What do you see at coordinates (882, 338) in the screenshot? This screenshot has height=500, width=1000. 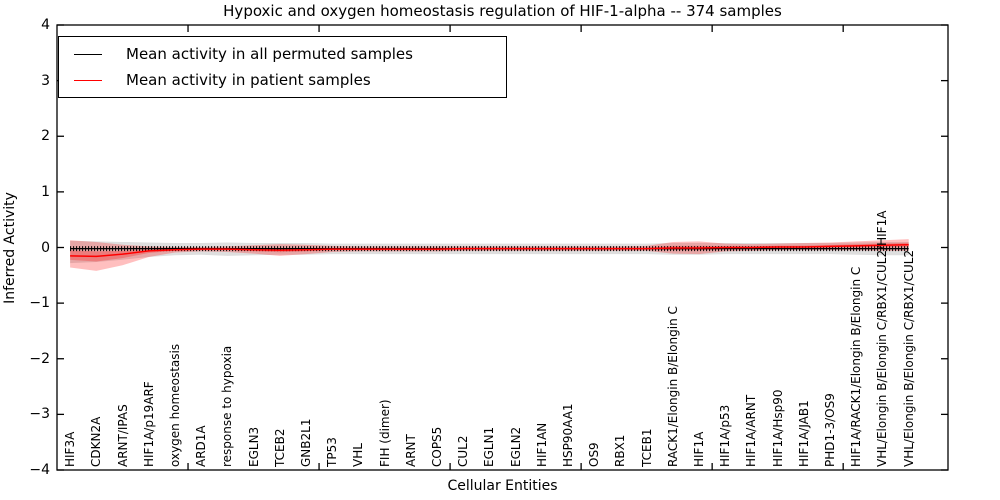 I see `x-category-label: VHL/Elongin B/Elongin C/RBX1/CUL2/HIF1A` at bounding box center [882, 338].